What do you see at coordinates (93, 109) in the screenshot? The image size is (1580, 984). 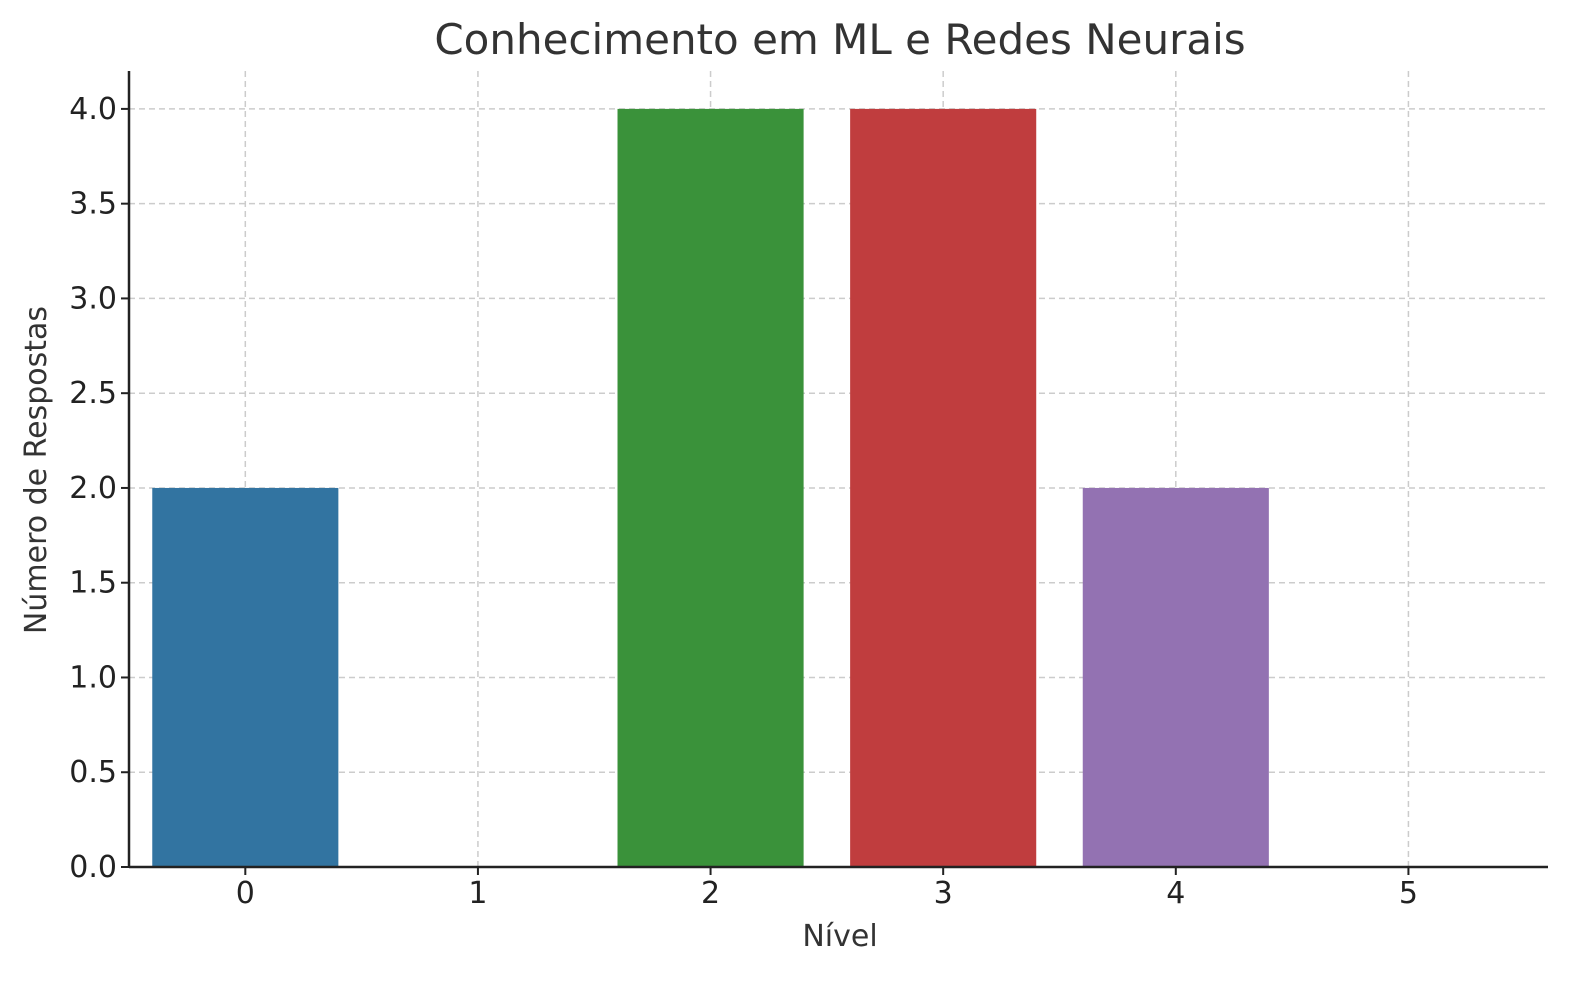 I see `y-tick-label: 4.0` at bounding box center [93, 109].